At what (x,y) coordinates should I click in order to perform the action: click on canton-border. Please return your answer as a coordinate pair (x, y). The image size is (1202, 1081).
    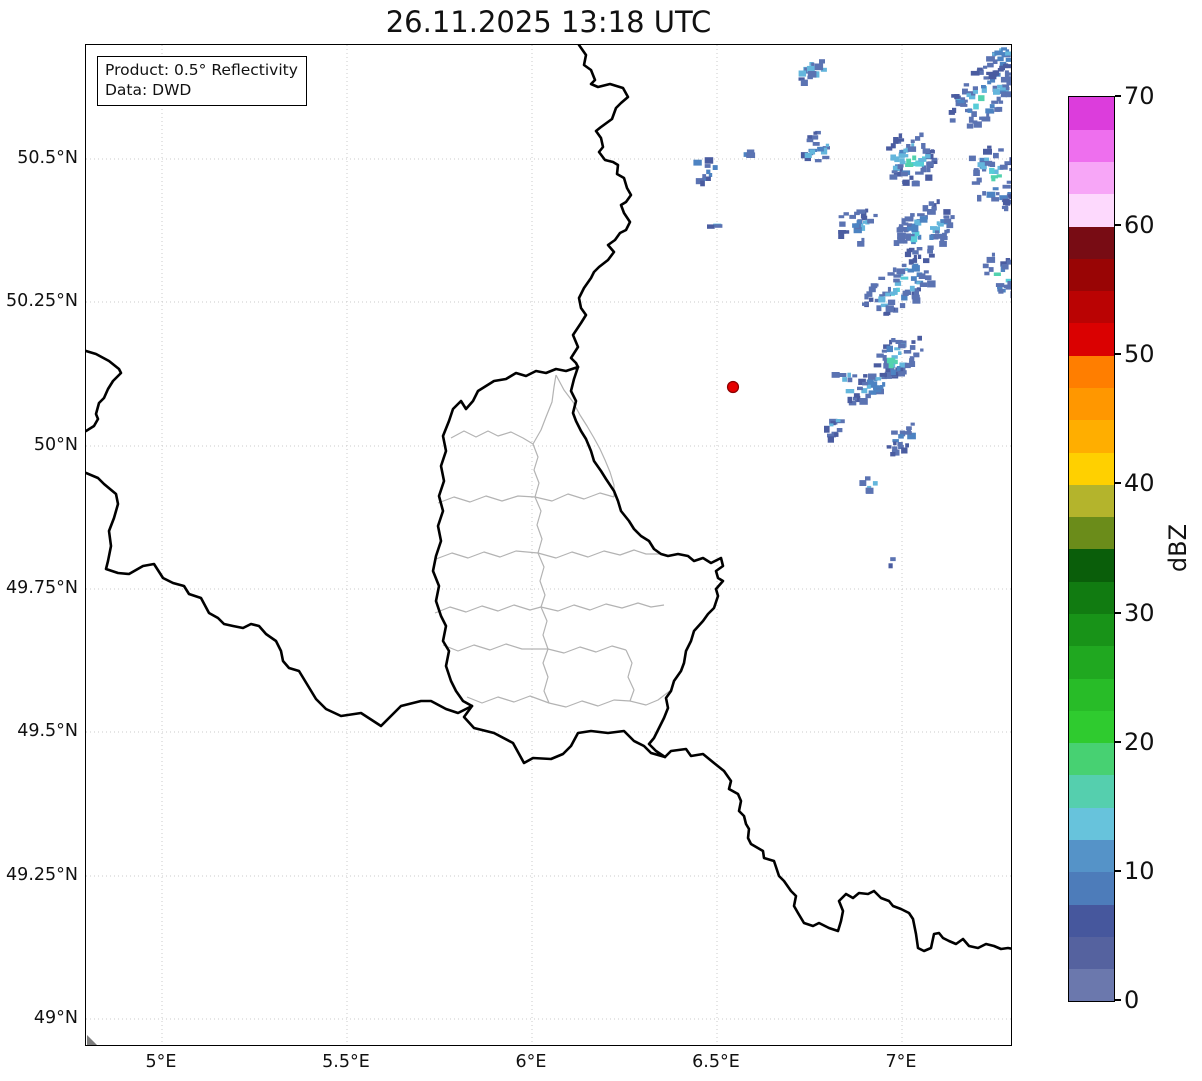
    Looking at the image, I should click on (630, 675).